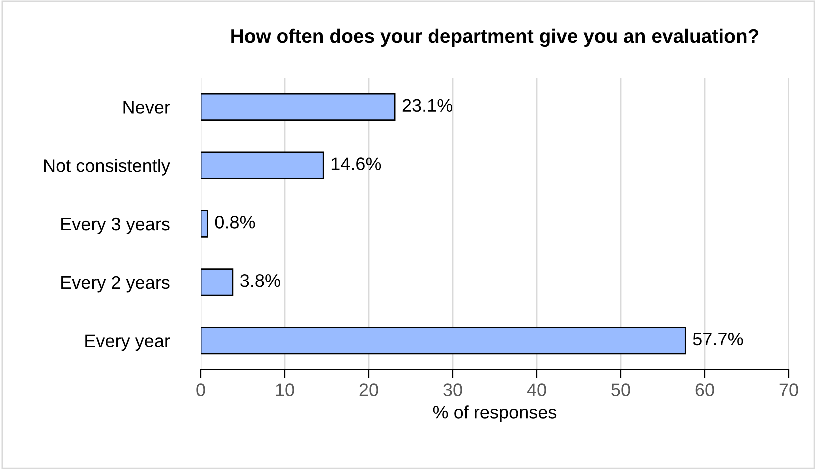 Image resolution: width=817 pixels, height=470 pixels. What do you see at coordinates (357, 164) in the screenshot?
I see `data-label: 14.6%` at bounding box center [357, 164].